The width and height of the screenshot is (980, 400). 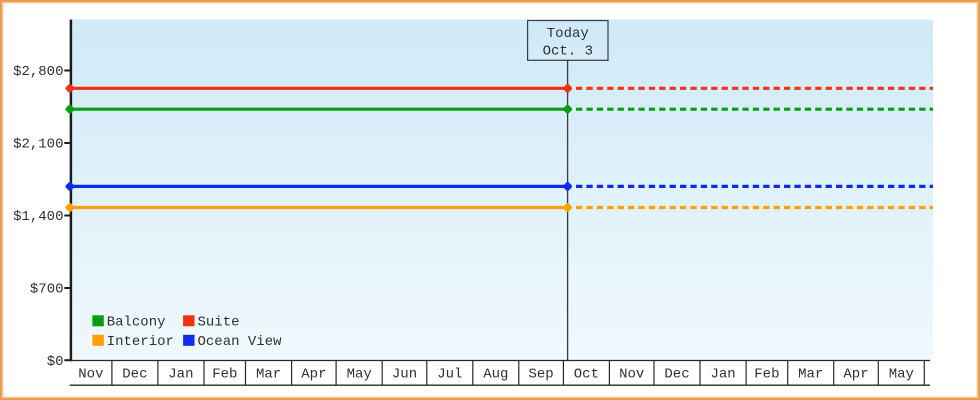 I want to click on svg-text: Sep, so click(x=540, y=375).